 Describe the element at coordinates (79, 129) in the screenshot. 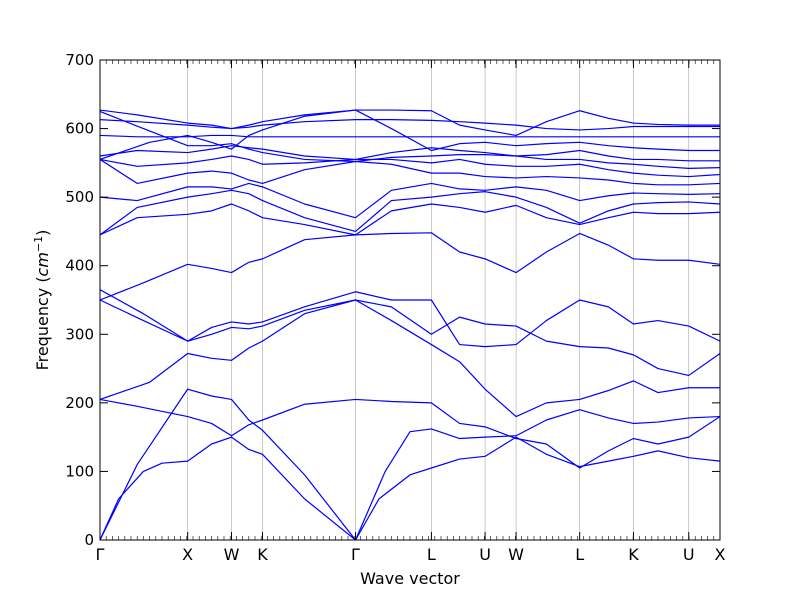

I see `y-tick-label: 600` at that location.